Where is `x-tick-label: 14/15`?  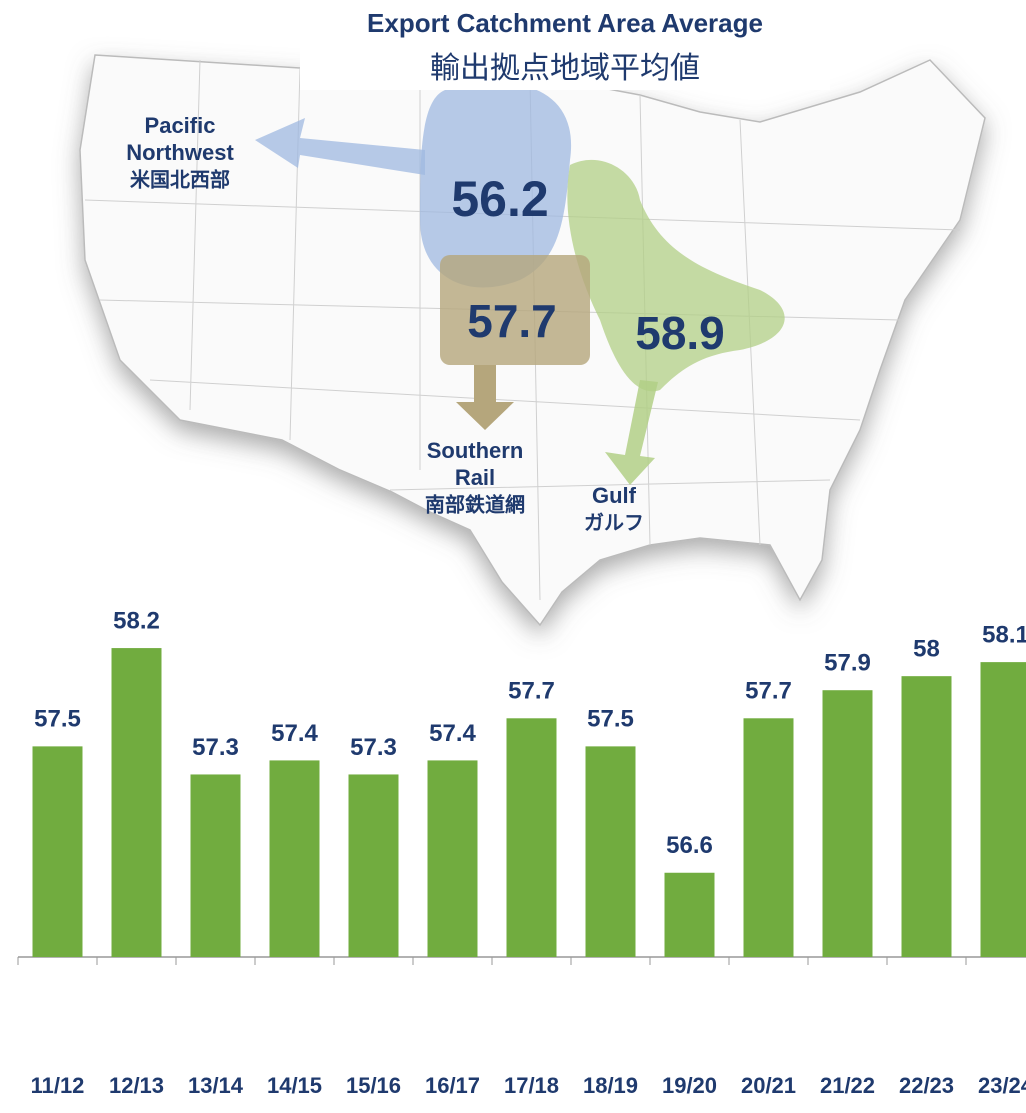 x-tick-label: 14/15 is located at coordinates (294, 1085).